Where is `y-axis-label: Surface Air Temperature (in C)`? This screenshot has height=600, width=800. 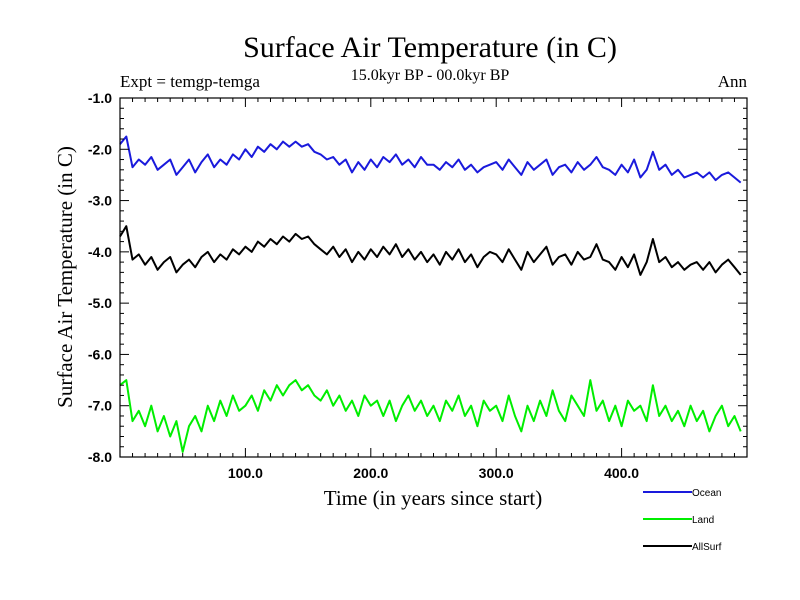
y-axis-label: Surface Air Temperature (in C) is located at coordinates (65, 277).